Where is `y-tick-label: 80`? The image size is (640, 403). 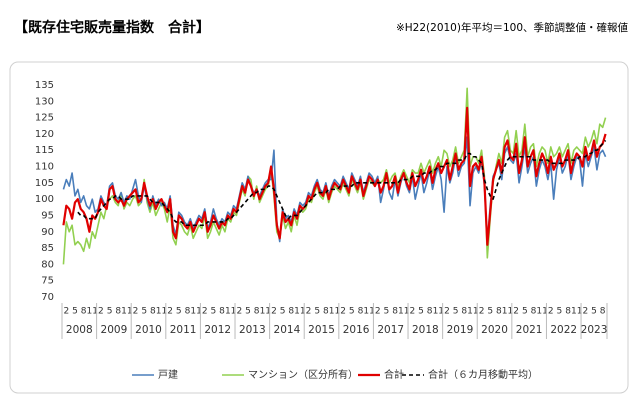
y-tick-label: 80 is located at coordinates (47, 264).